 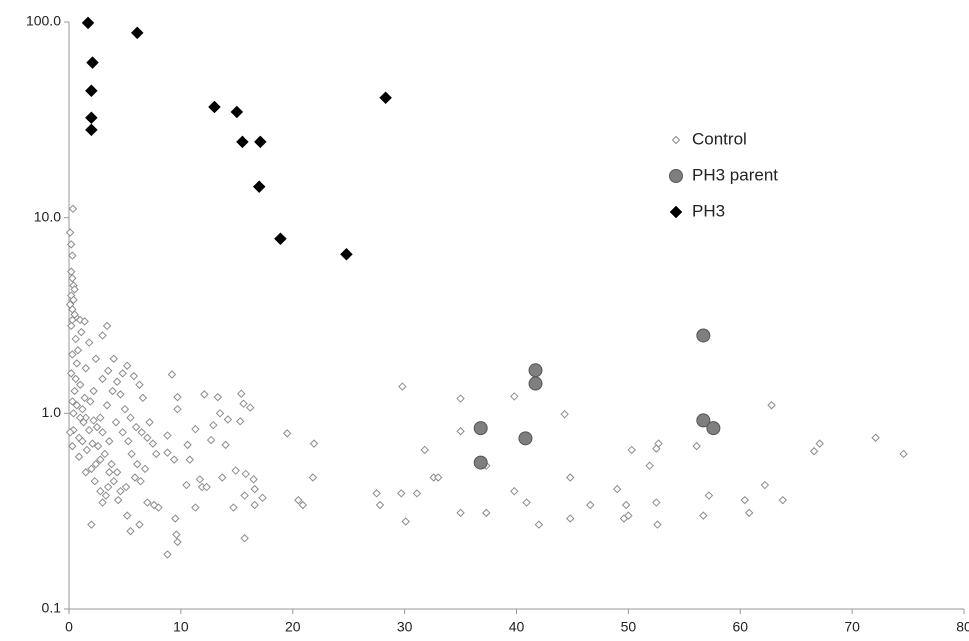 What do you see at coordinates (708, 210) in the screenshot?
I see `legend-label: PH3` at bounding box center [708, 210].